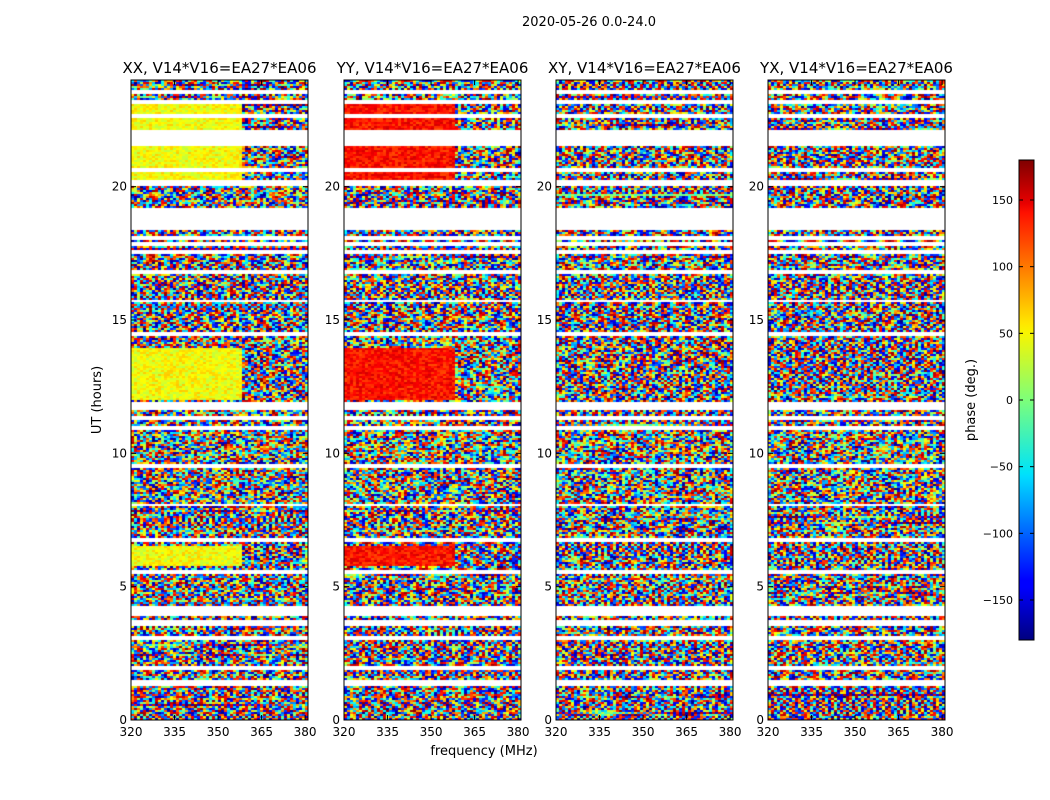 Image resolution: width=1050 pixels, height=800 pixels. What do you see at coordinates (589, 22) in the screenshot?
I see `figure-suptitle: 2020-05-26 0.0-24.0` at bounding box center [589, 22].